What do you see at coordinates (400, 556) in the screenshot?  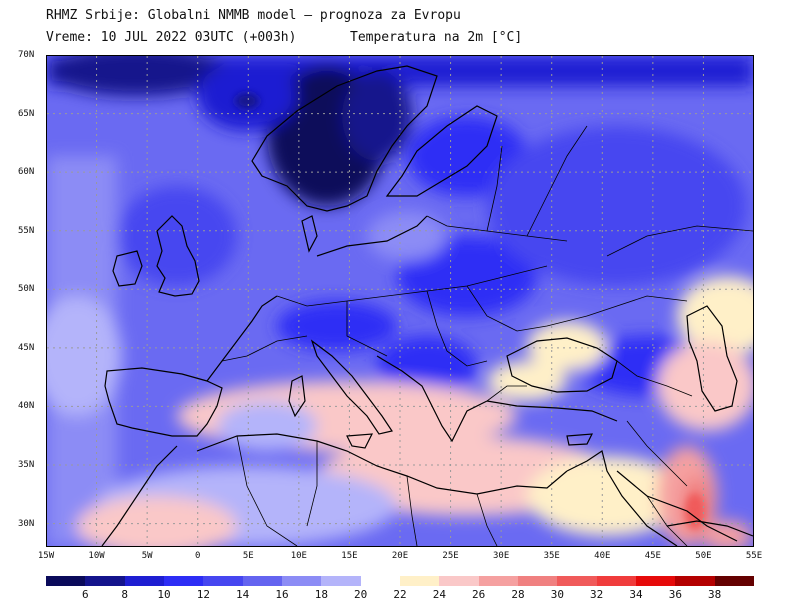 I see `lon-label: 20E` at bounding box center [400, 556].